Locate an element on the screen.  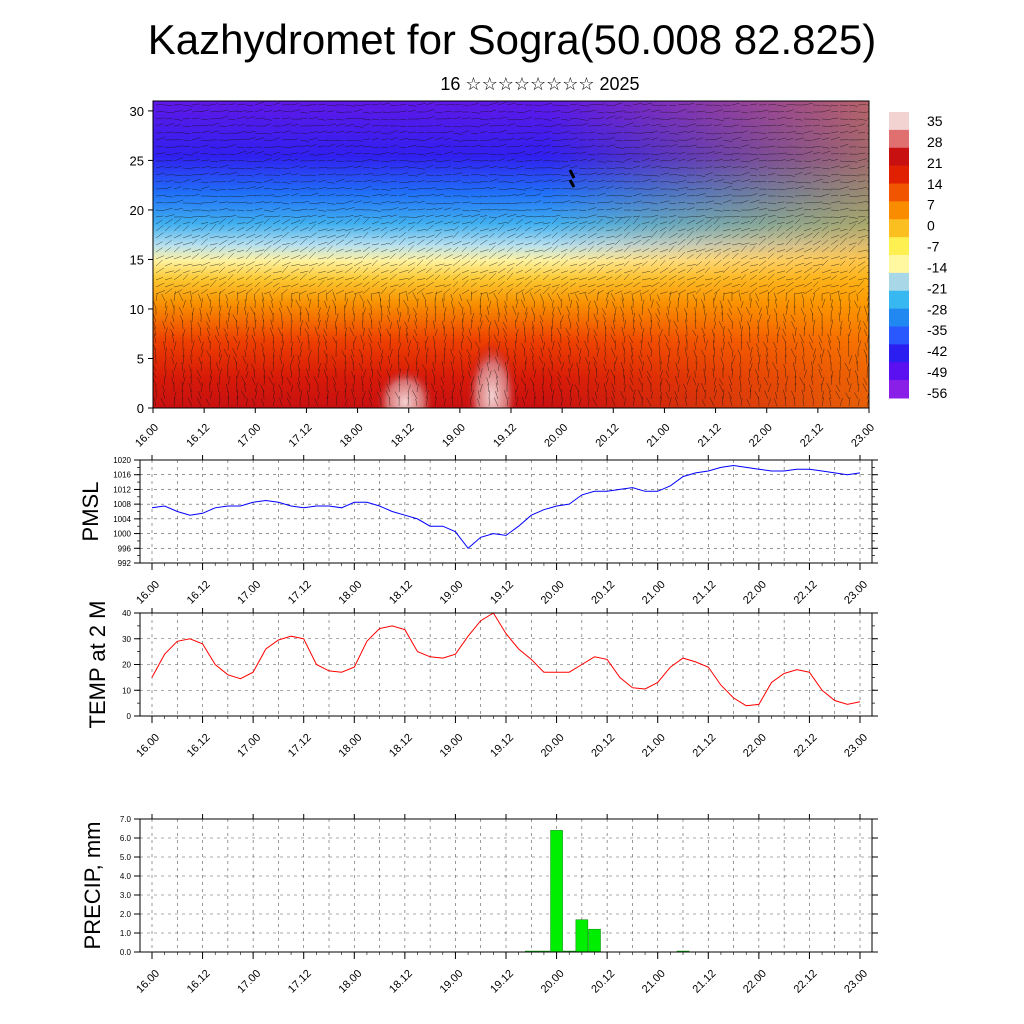
colorbar-label: -21 is located at coordinates (937, 288).